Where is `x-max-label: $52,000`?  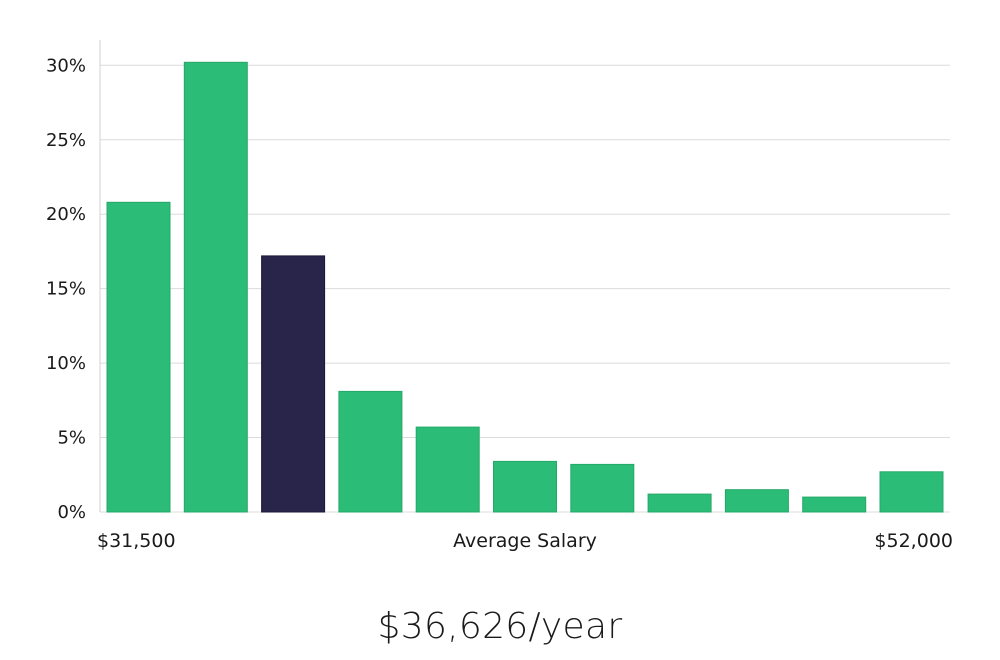 x-max-label: $52,000 is located at coordinates (913, 541).